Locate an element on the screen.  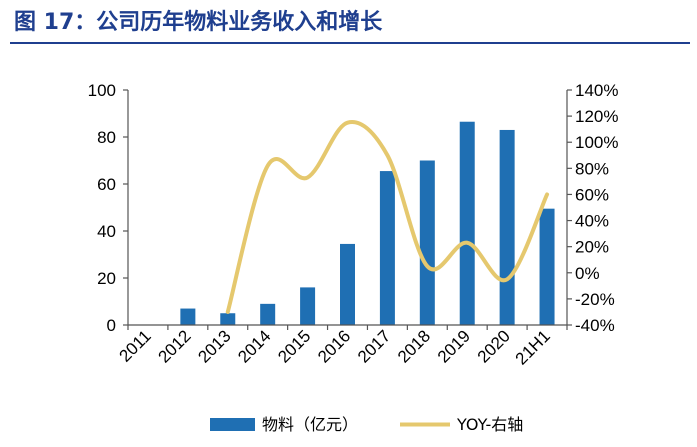
left-tick-label: 60 is located at coordinates (106, 184).